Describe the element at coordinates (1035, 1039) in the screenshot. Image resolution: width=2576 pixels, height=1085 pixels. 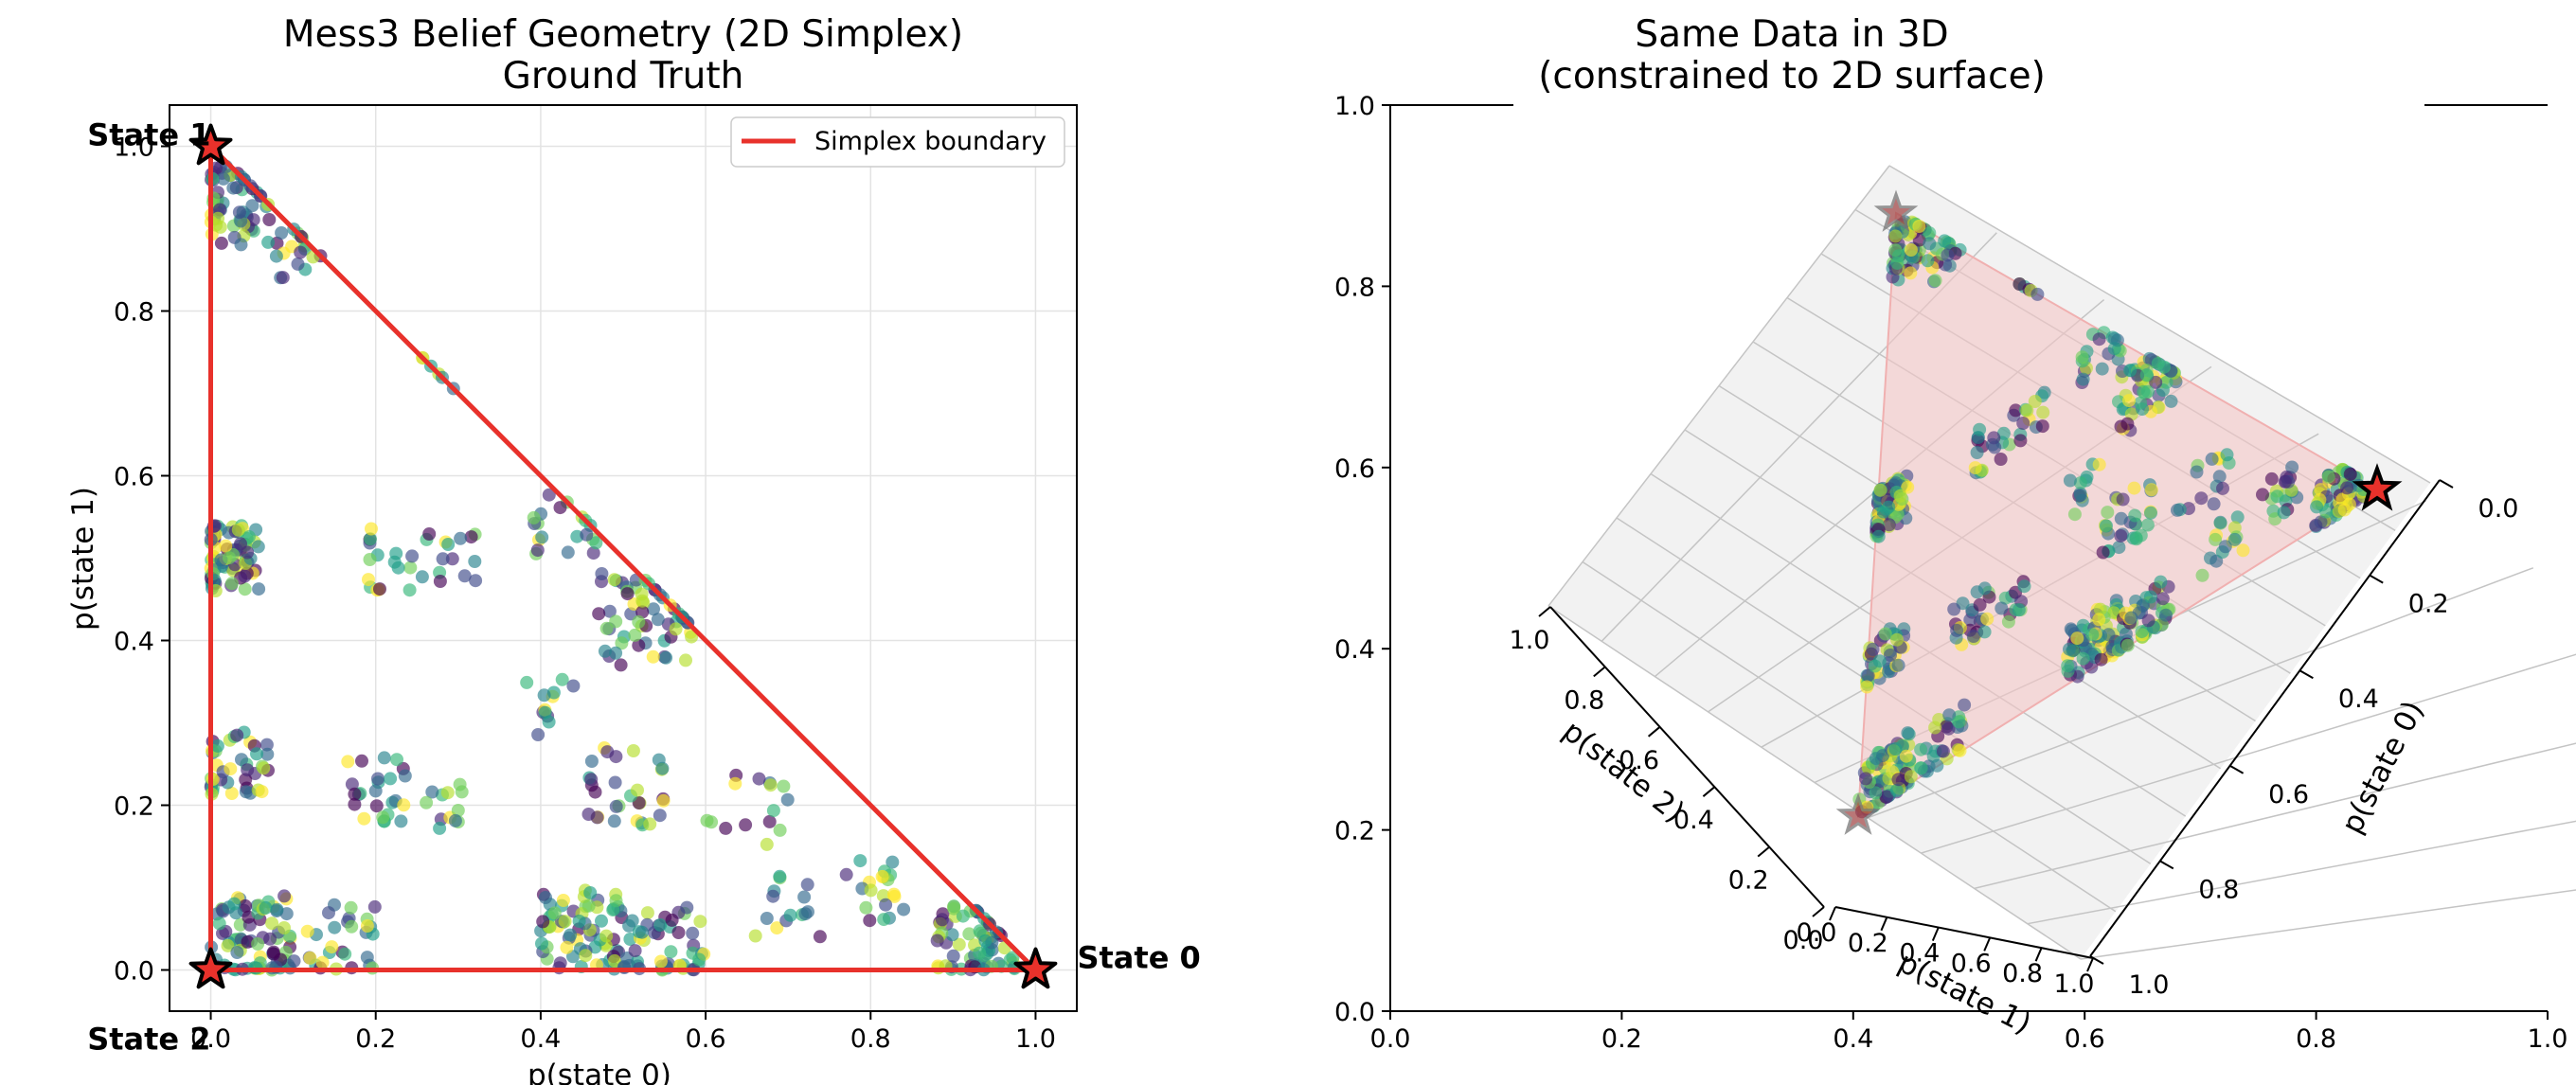
I see `x-tick-label: 1.0` at that location.